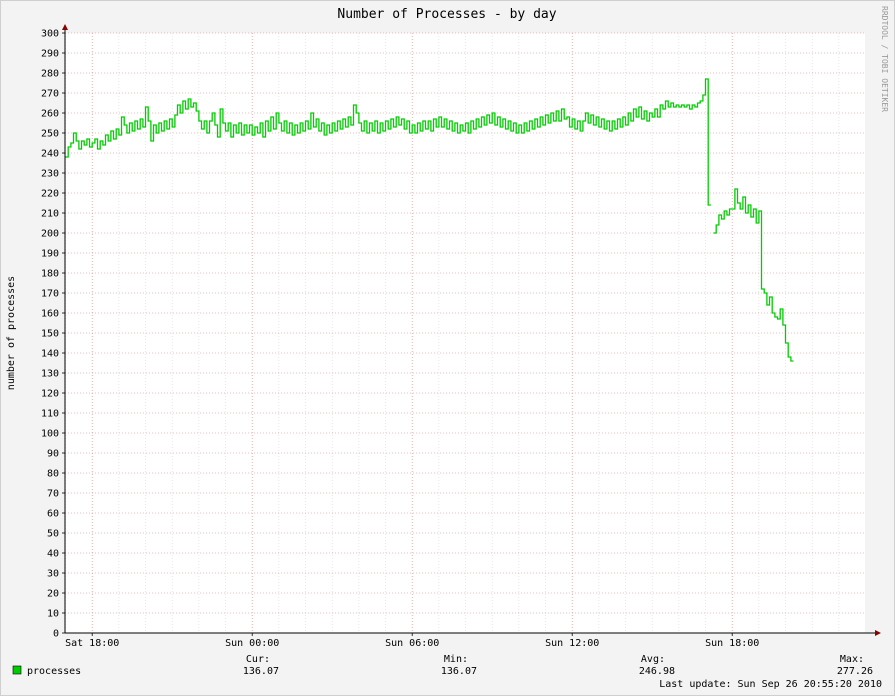 The width and height of the screenshot is (895, 696). What do you see at coordinates (53, 594) in the screenshot?
I see `y-tick-label: 20` at bounding box center [53, 594].